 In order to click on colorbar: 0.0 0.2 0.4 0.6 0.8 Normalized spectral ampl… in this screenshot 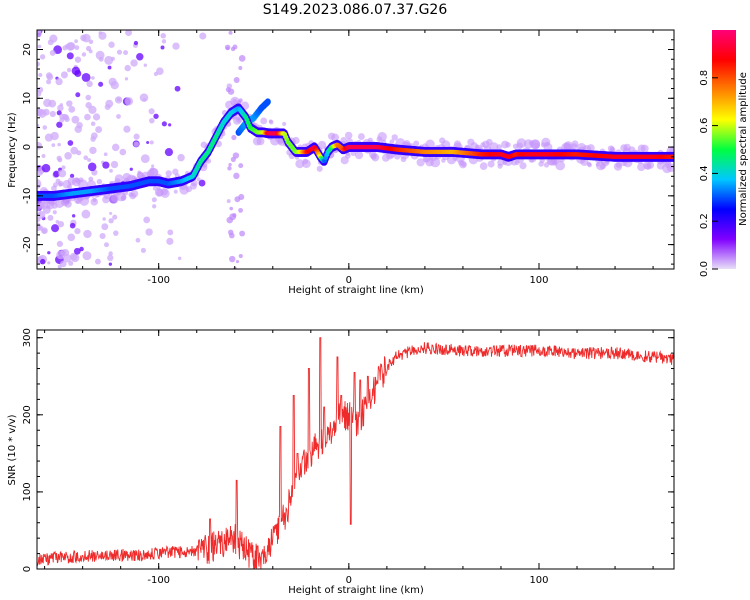, I will do `click(724, 153)`.